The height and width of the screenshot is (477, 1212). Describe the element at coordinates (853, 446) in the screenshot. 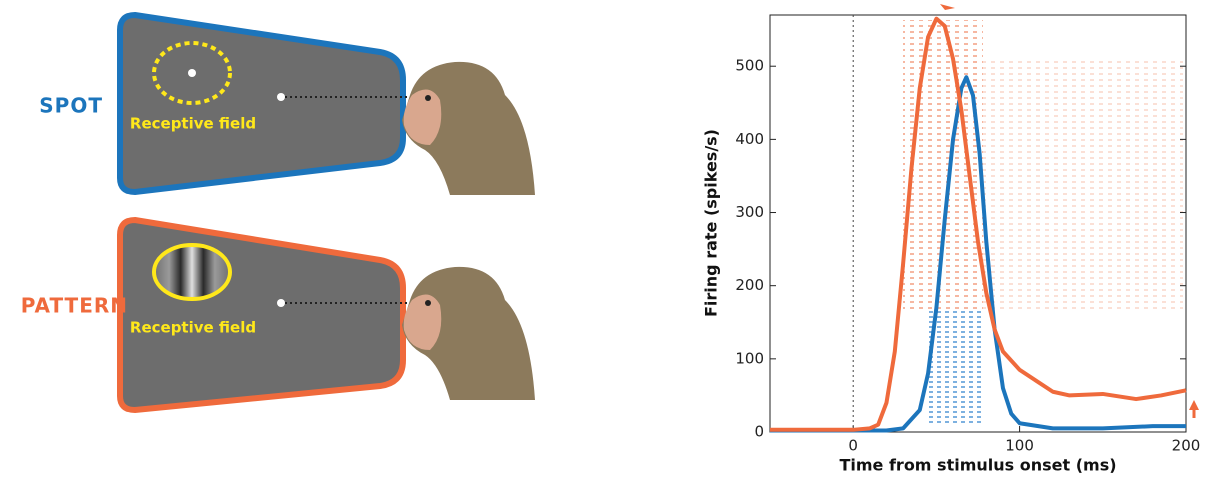

I see `x-tick-label: 0` at that location.